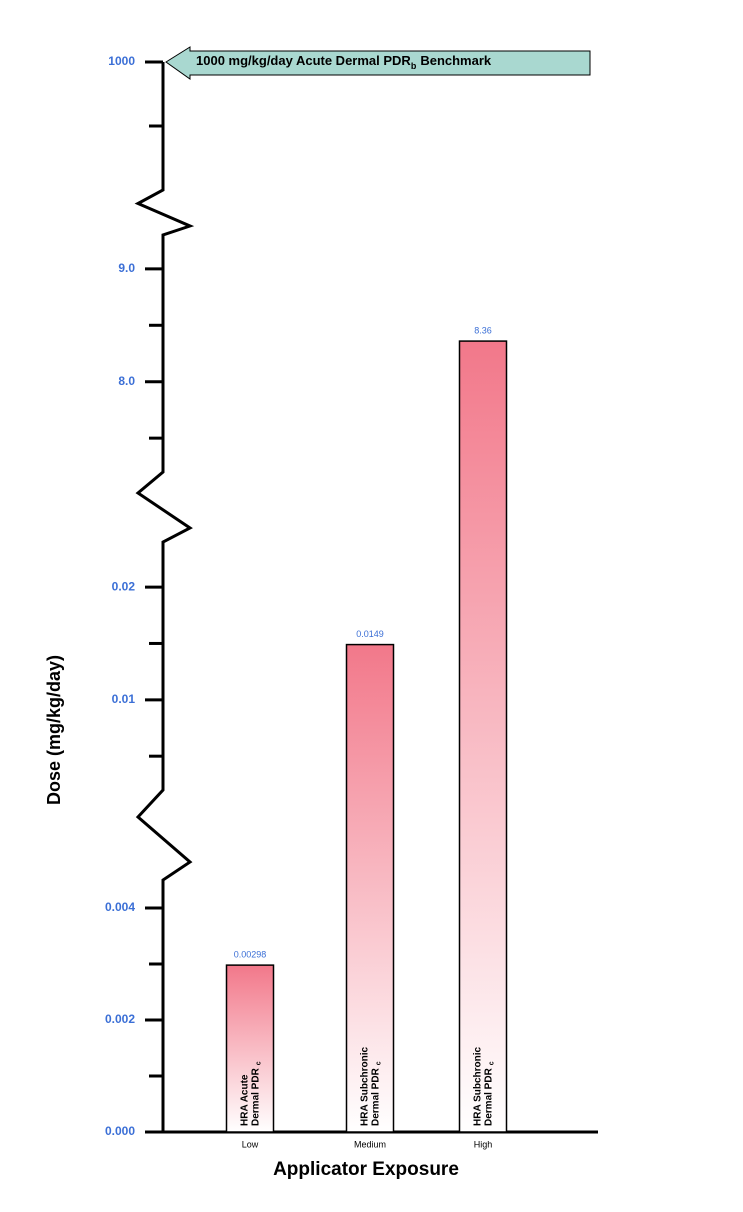 This screenshot has width=743, height=1212. I want to click on y-axis-title: Dose (mg/kg/day), so click(54, 730).